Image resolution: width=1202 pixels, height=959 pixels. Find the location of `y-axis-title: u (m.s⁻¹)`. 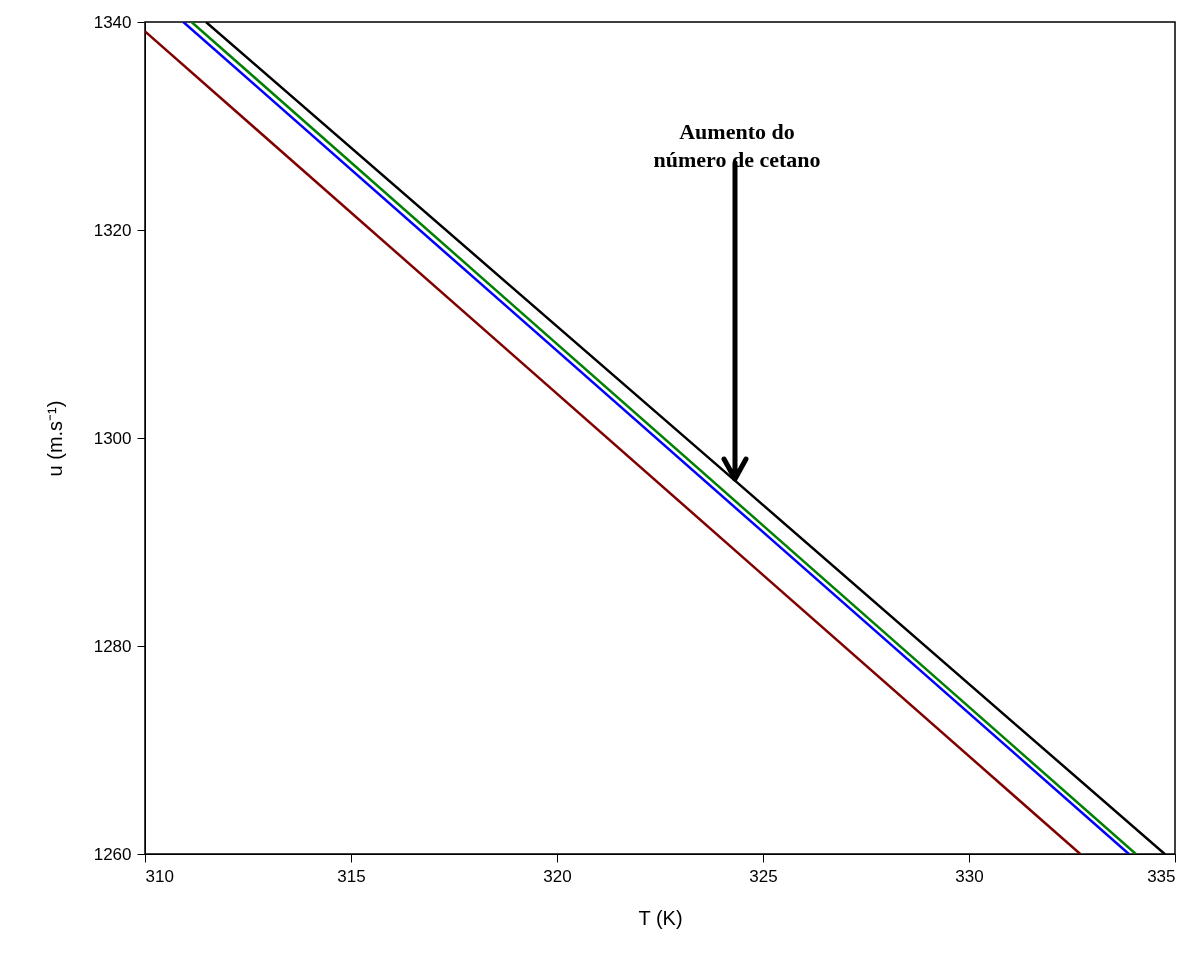

y-axis-title: u (m.s⁻¹) is located at coordinates (54, 438).